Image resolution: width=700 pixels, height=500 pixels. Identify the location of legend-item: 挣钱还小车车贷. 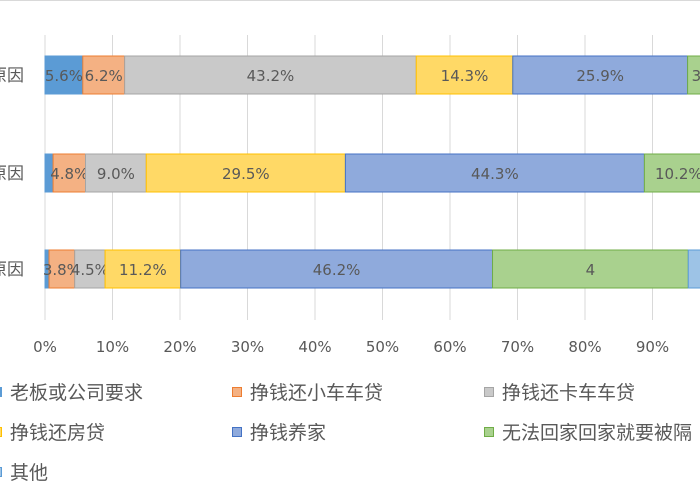
(307, 391).